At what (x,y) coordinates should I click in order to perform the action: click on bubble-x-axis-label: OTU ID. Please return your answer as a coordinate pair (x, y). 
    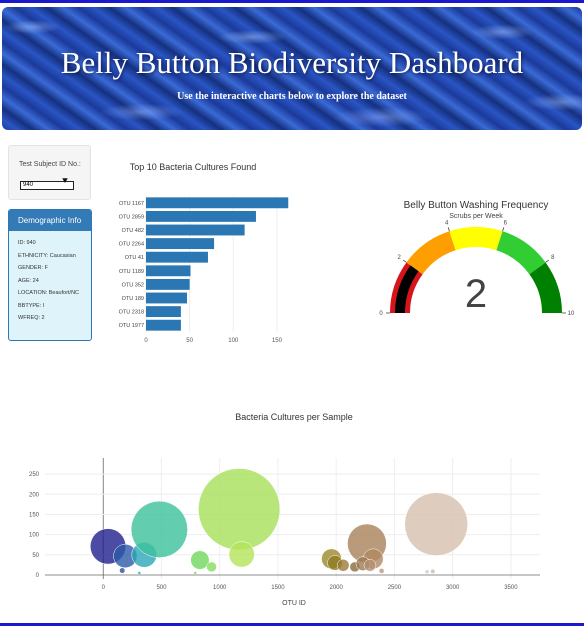
    Looking at the image, I should click on (294, 603).